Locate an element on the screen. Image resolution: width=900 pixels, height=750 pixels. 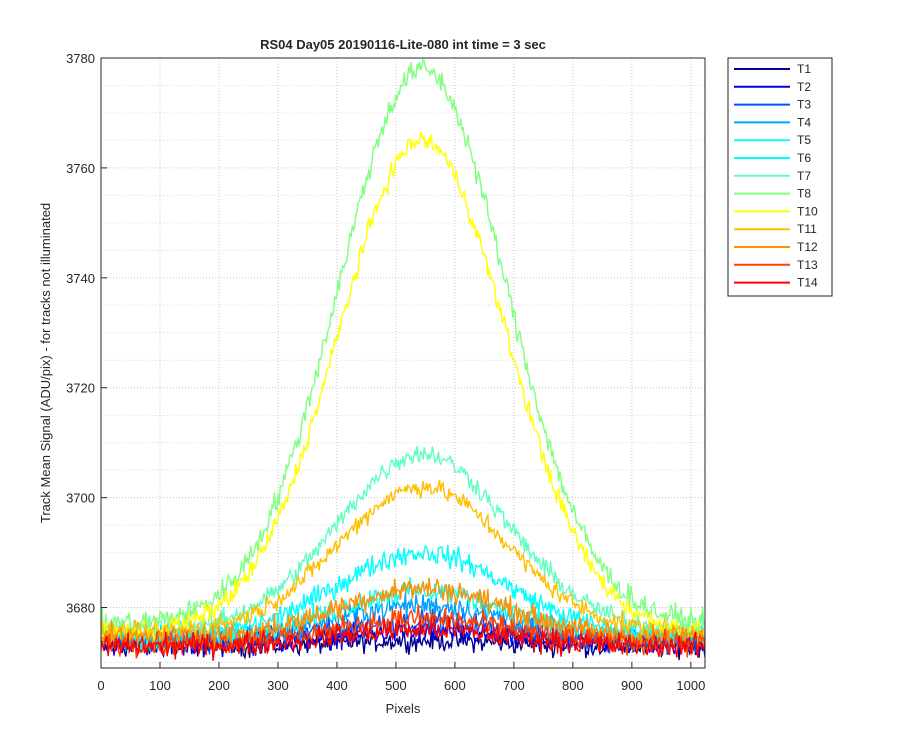
legend-label-t3: T3 is located at coordinates (804, 105).